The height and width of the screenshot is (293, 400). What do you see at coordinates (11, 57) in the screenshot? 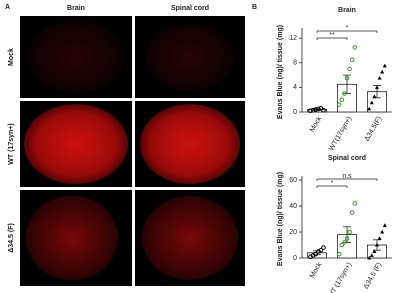
I see `row-label: Mock` at bounding box center [11, 57].